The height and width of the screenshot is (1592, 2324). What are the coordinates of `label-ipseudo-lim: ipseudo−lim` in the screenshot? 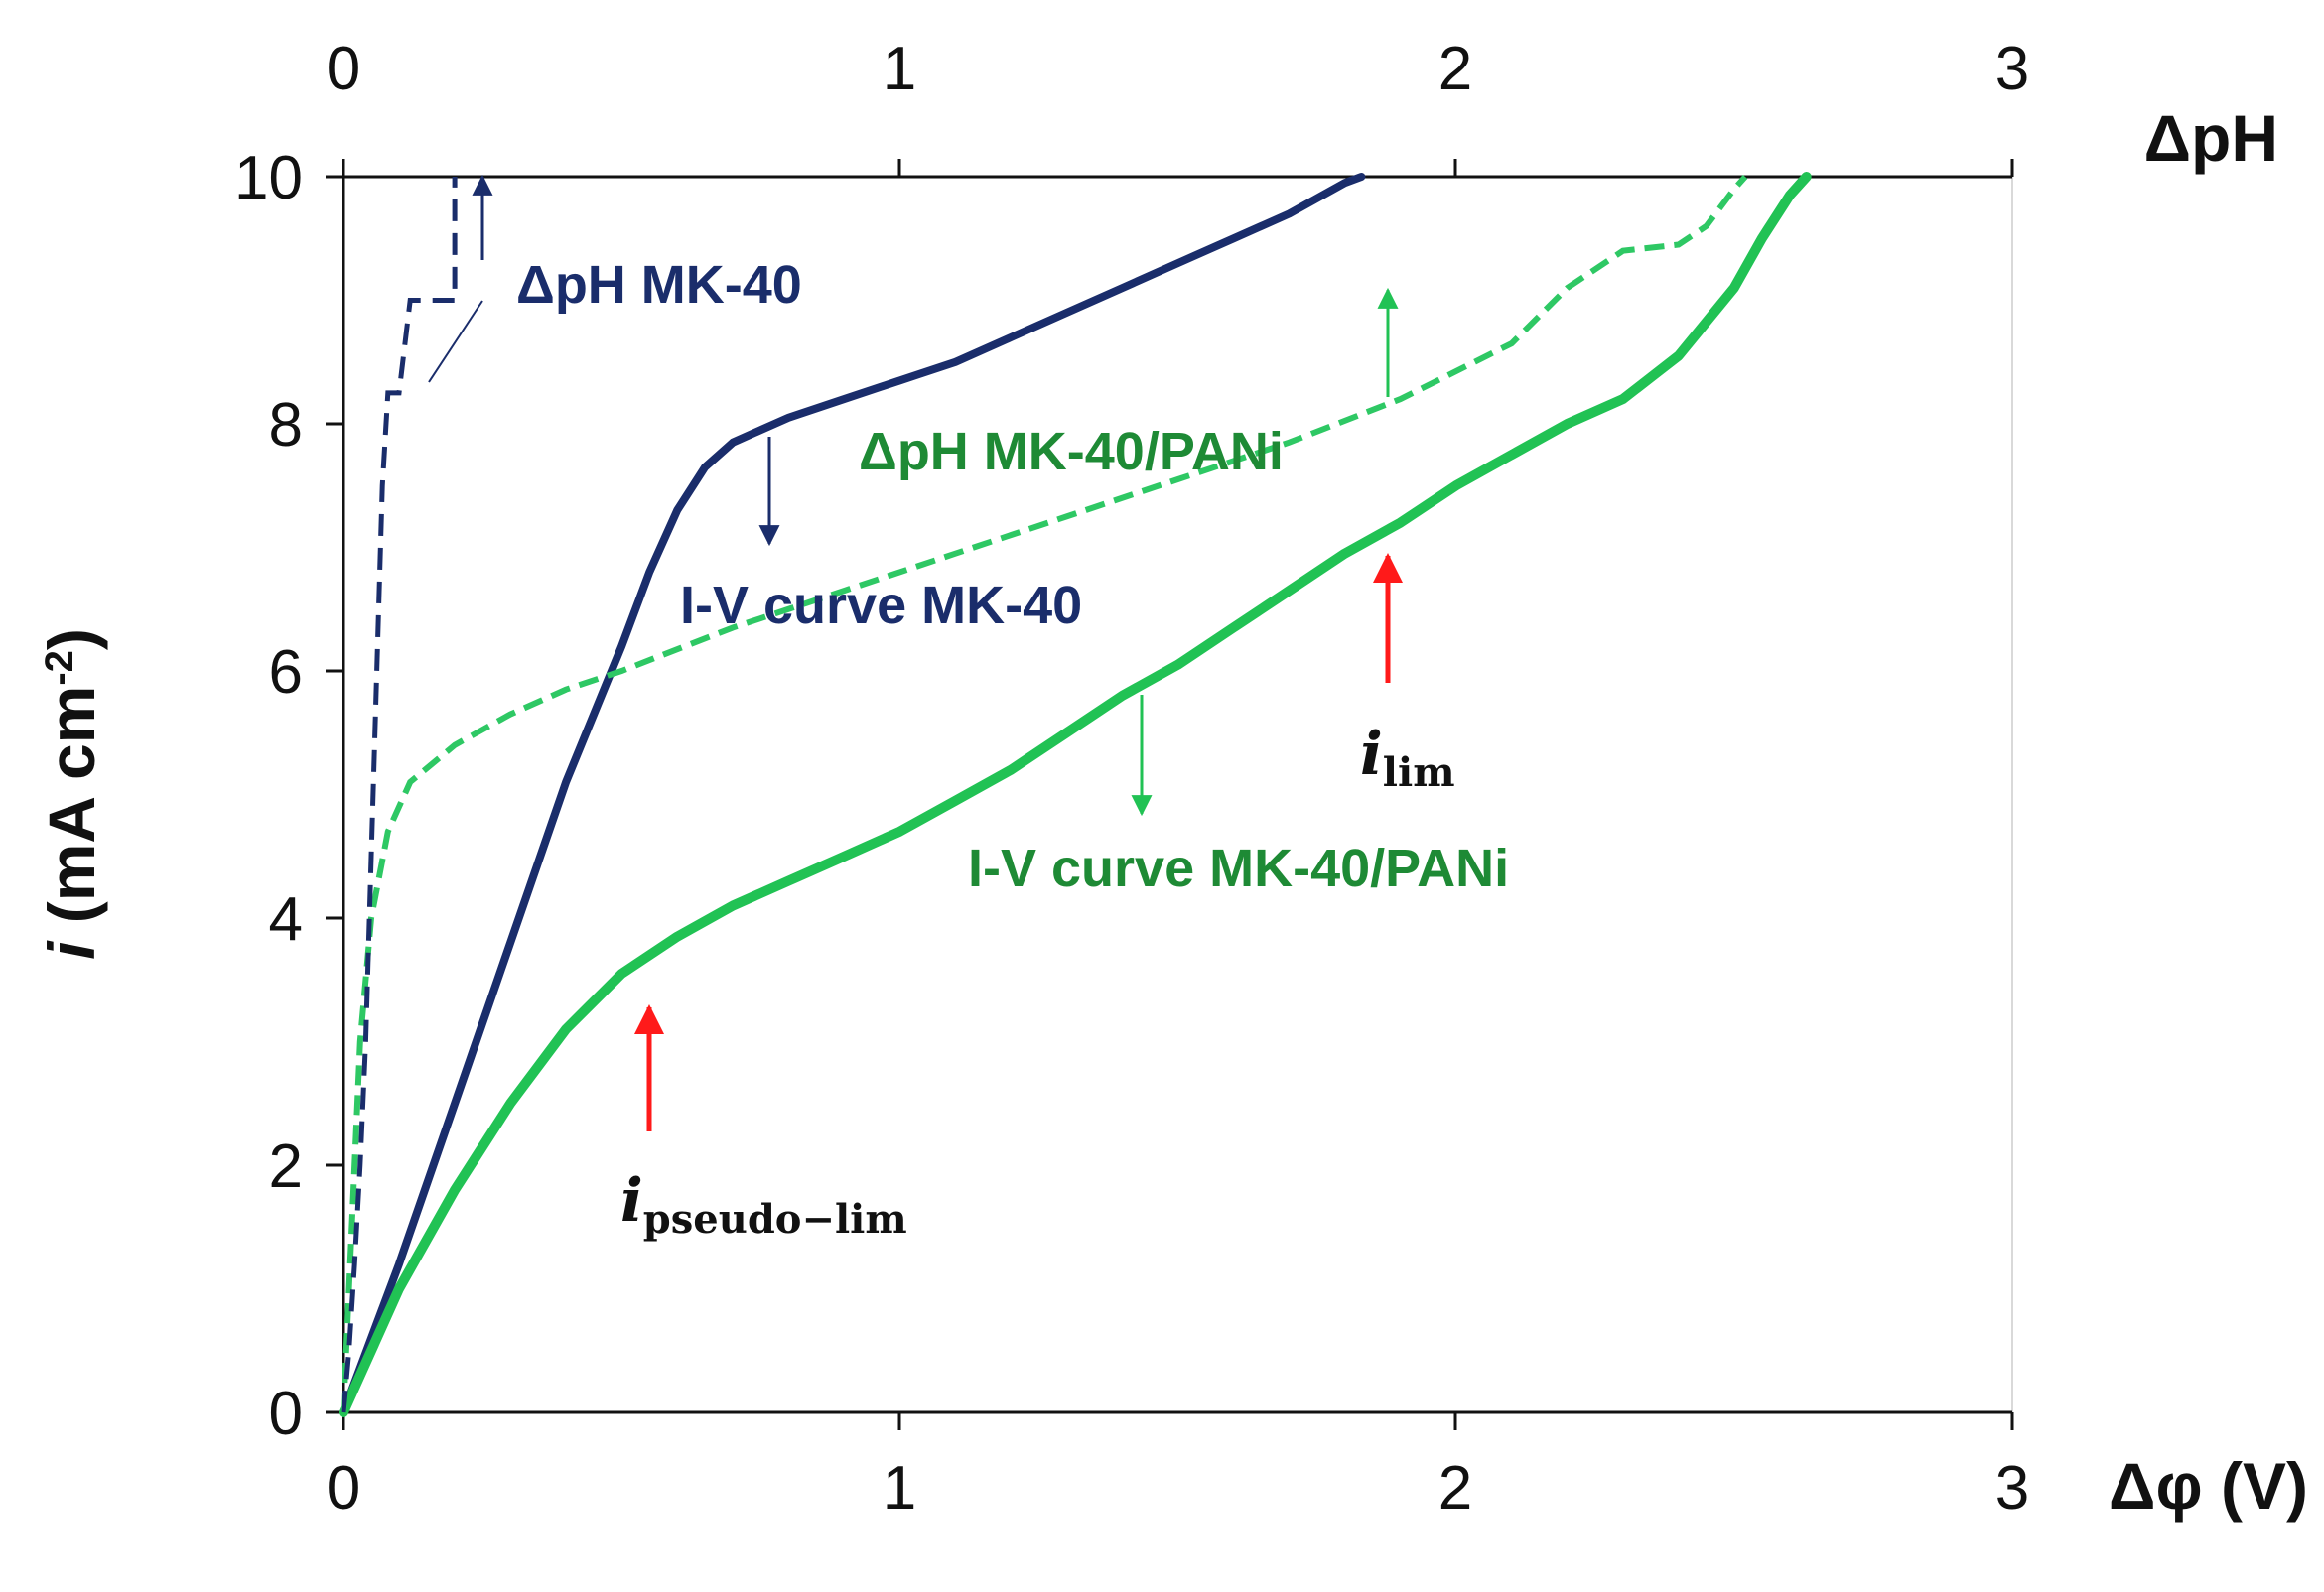 It's located at (764, 1205).